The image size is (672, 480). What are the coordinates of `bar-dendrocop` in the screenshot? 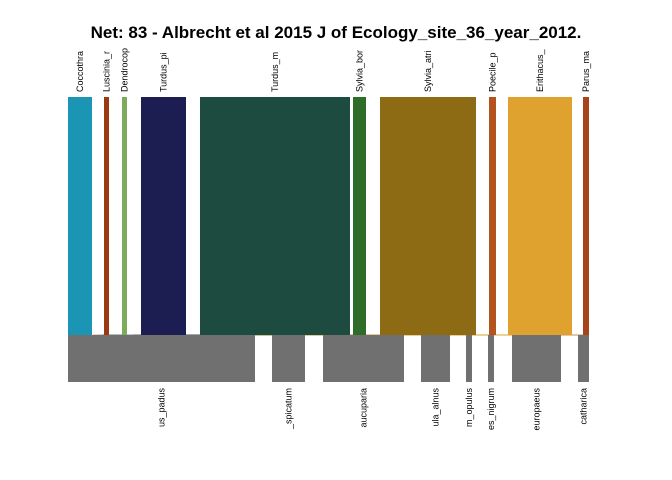 It's located at (124, 216).